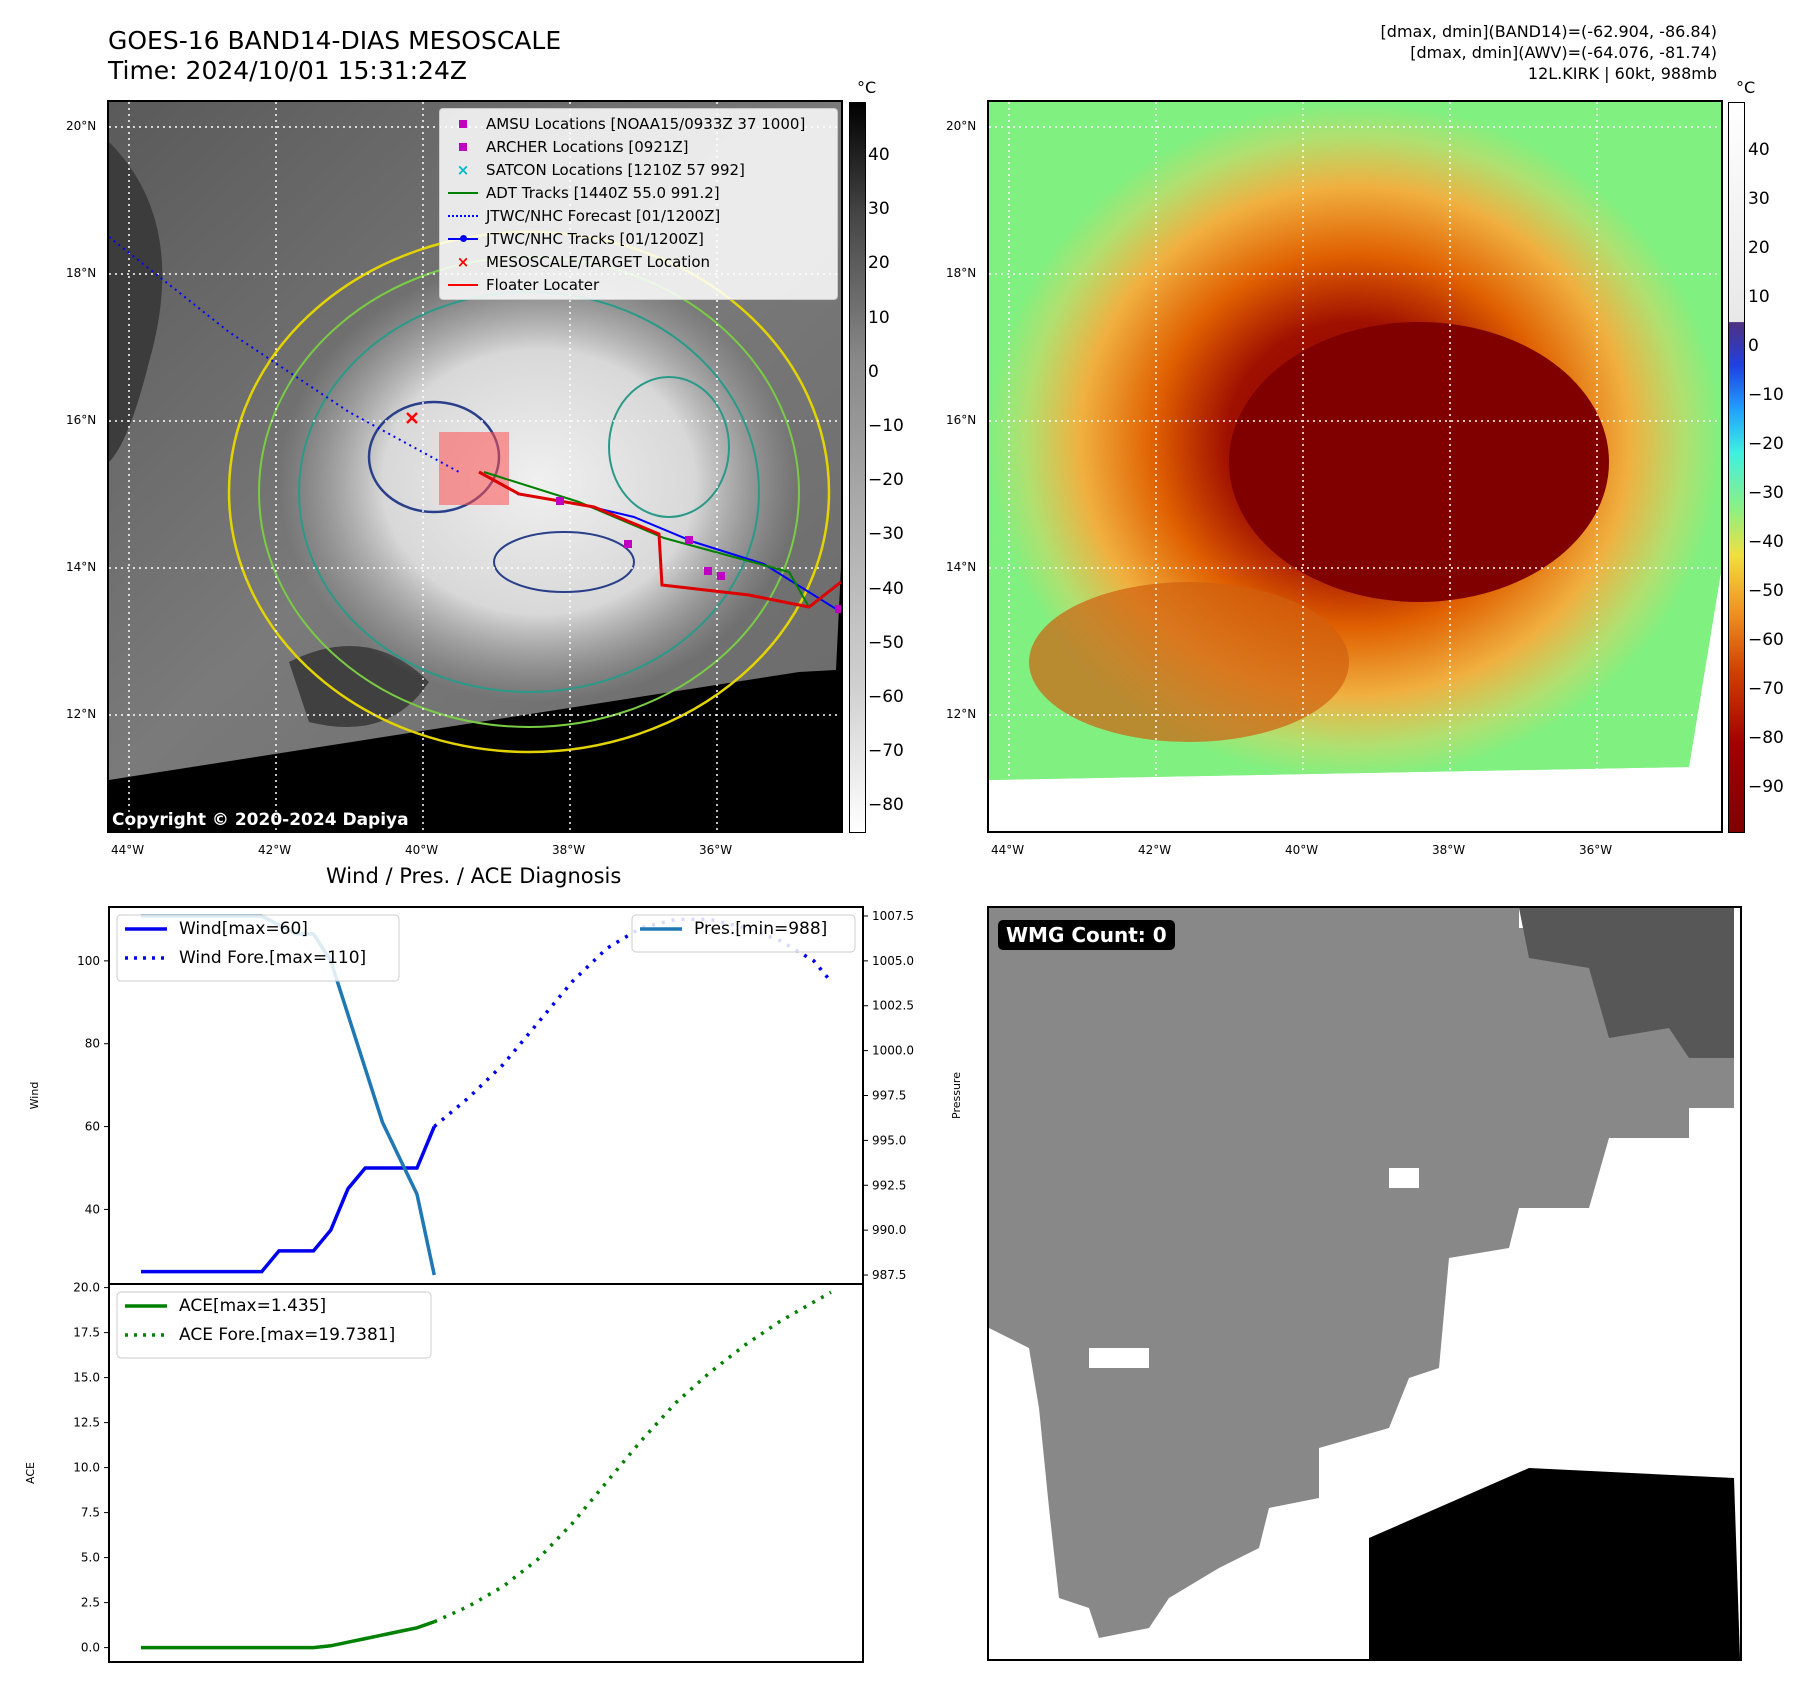 The height and width of the screenshot is (1690, 1801). Describe the element at coordinates (90, 1558) in the screenshot. I see `y-tick-label: 5.0` at that location.